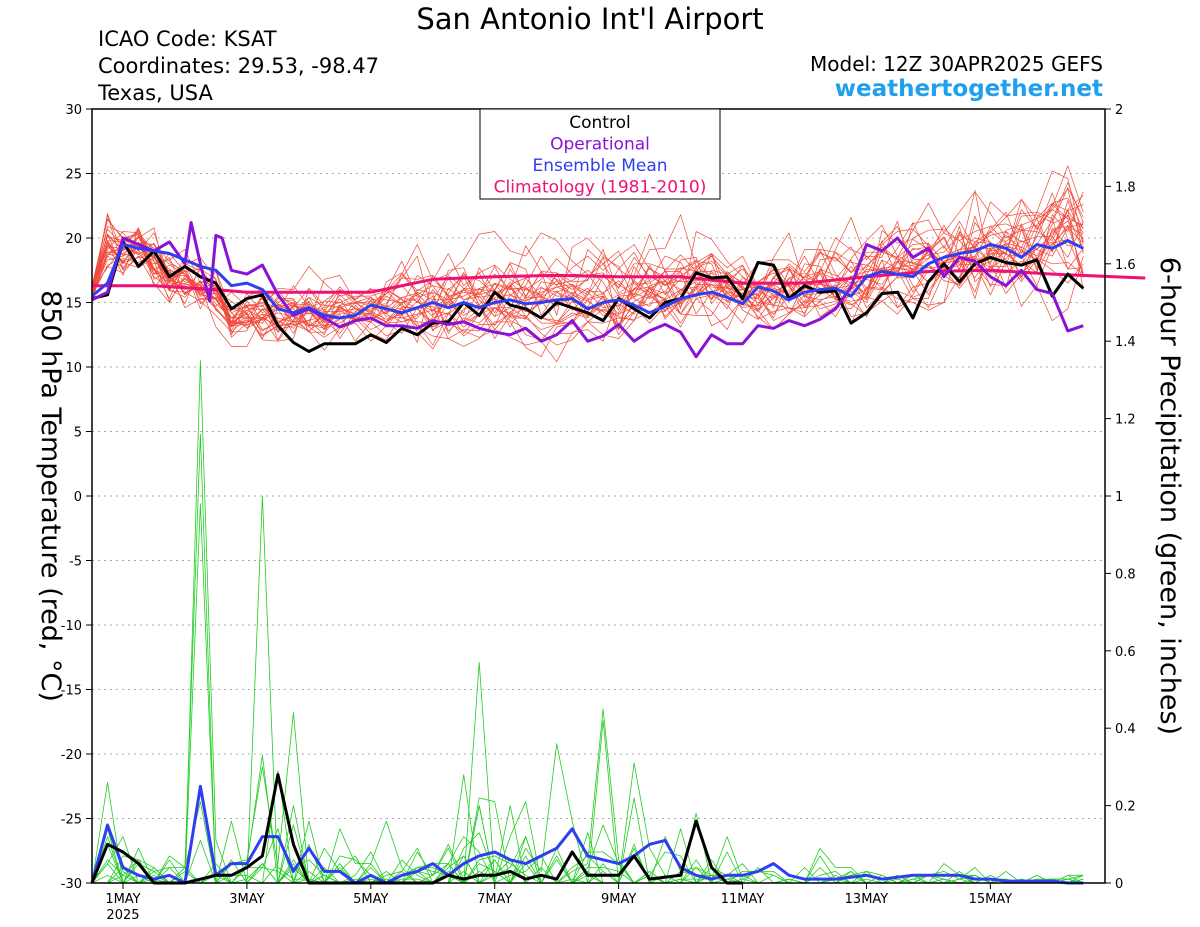 The image size is (1200, 927). Describe the element at coordinates (590, 19) in the screenshot. I see `chart-title: San Antonio Int'l Airport` at that location.